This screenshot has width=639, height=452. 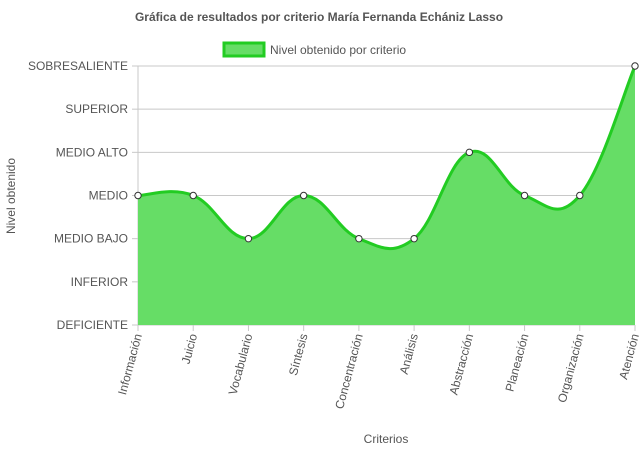 I want to click on x-tick-label: Síntesis, so click(x=298, y=354).